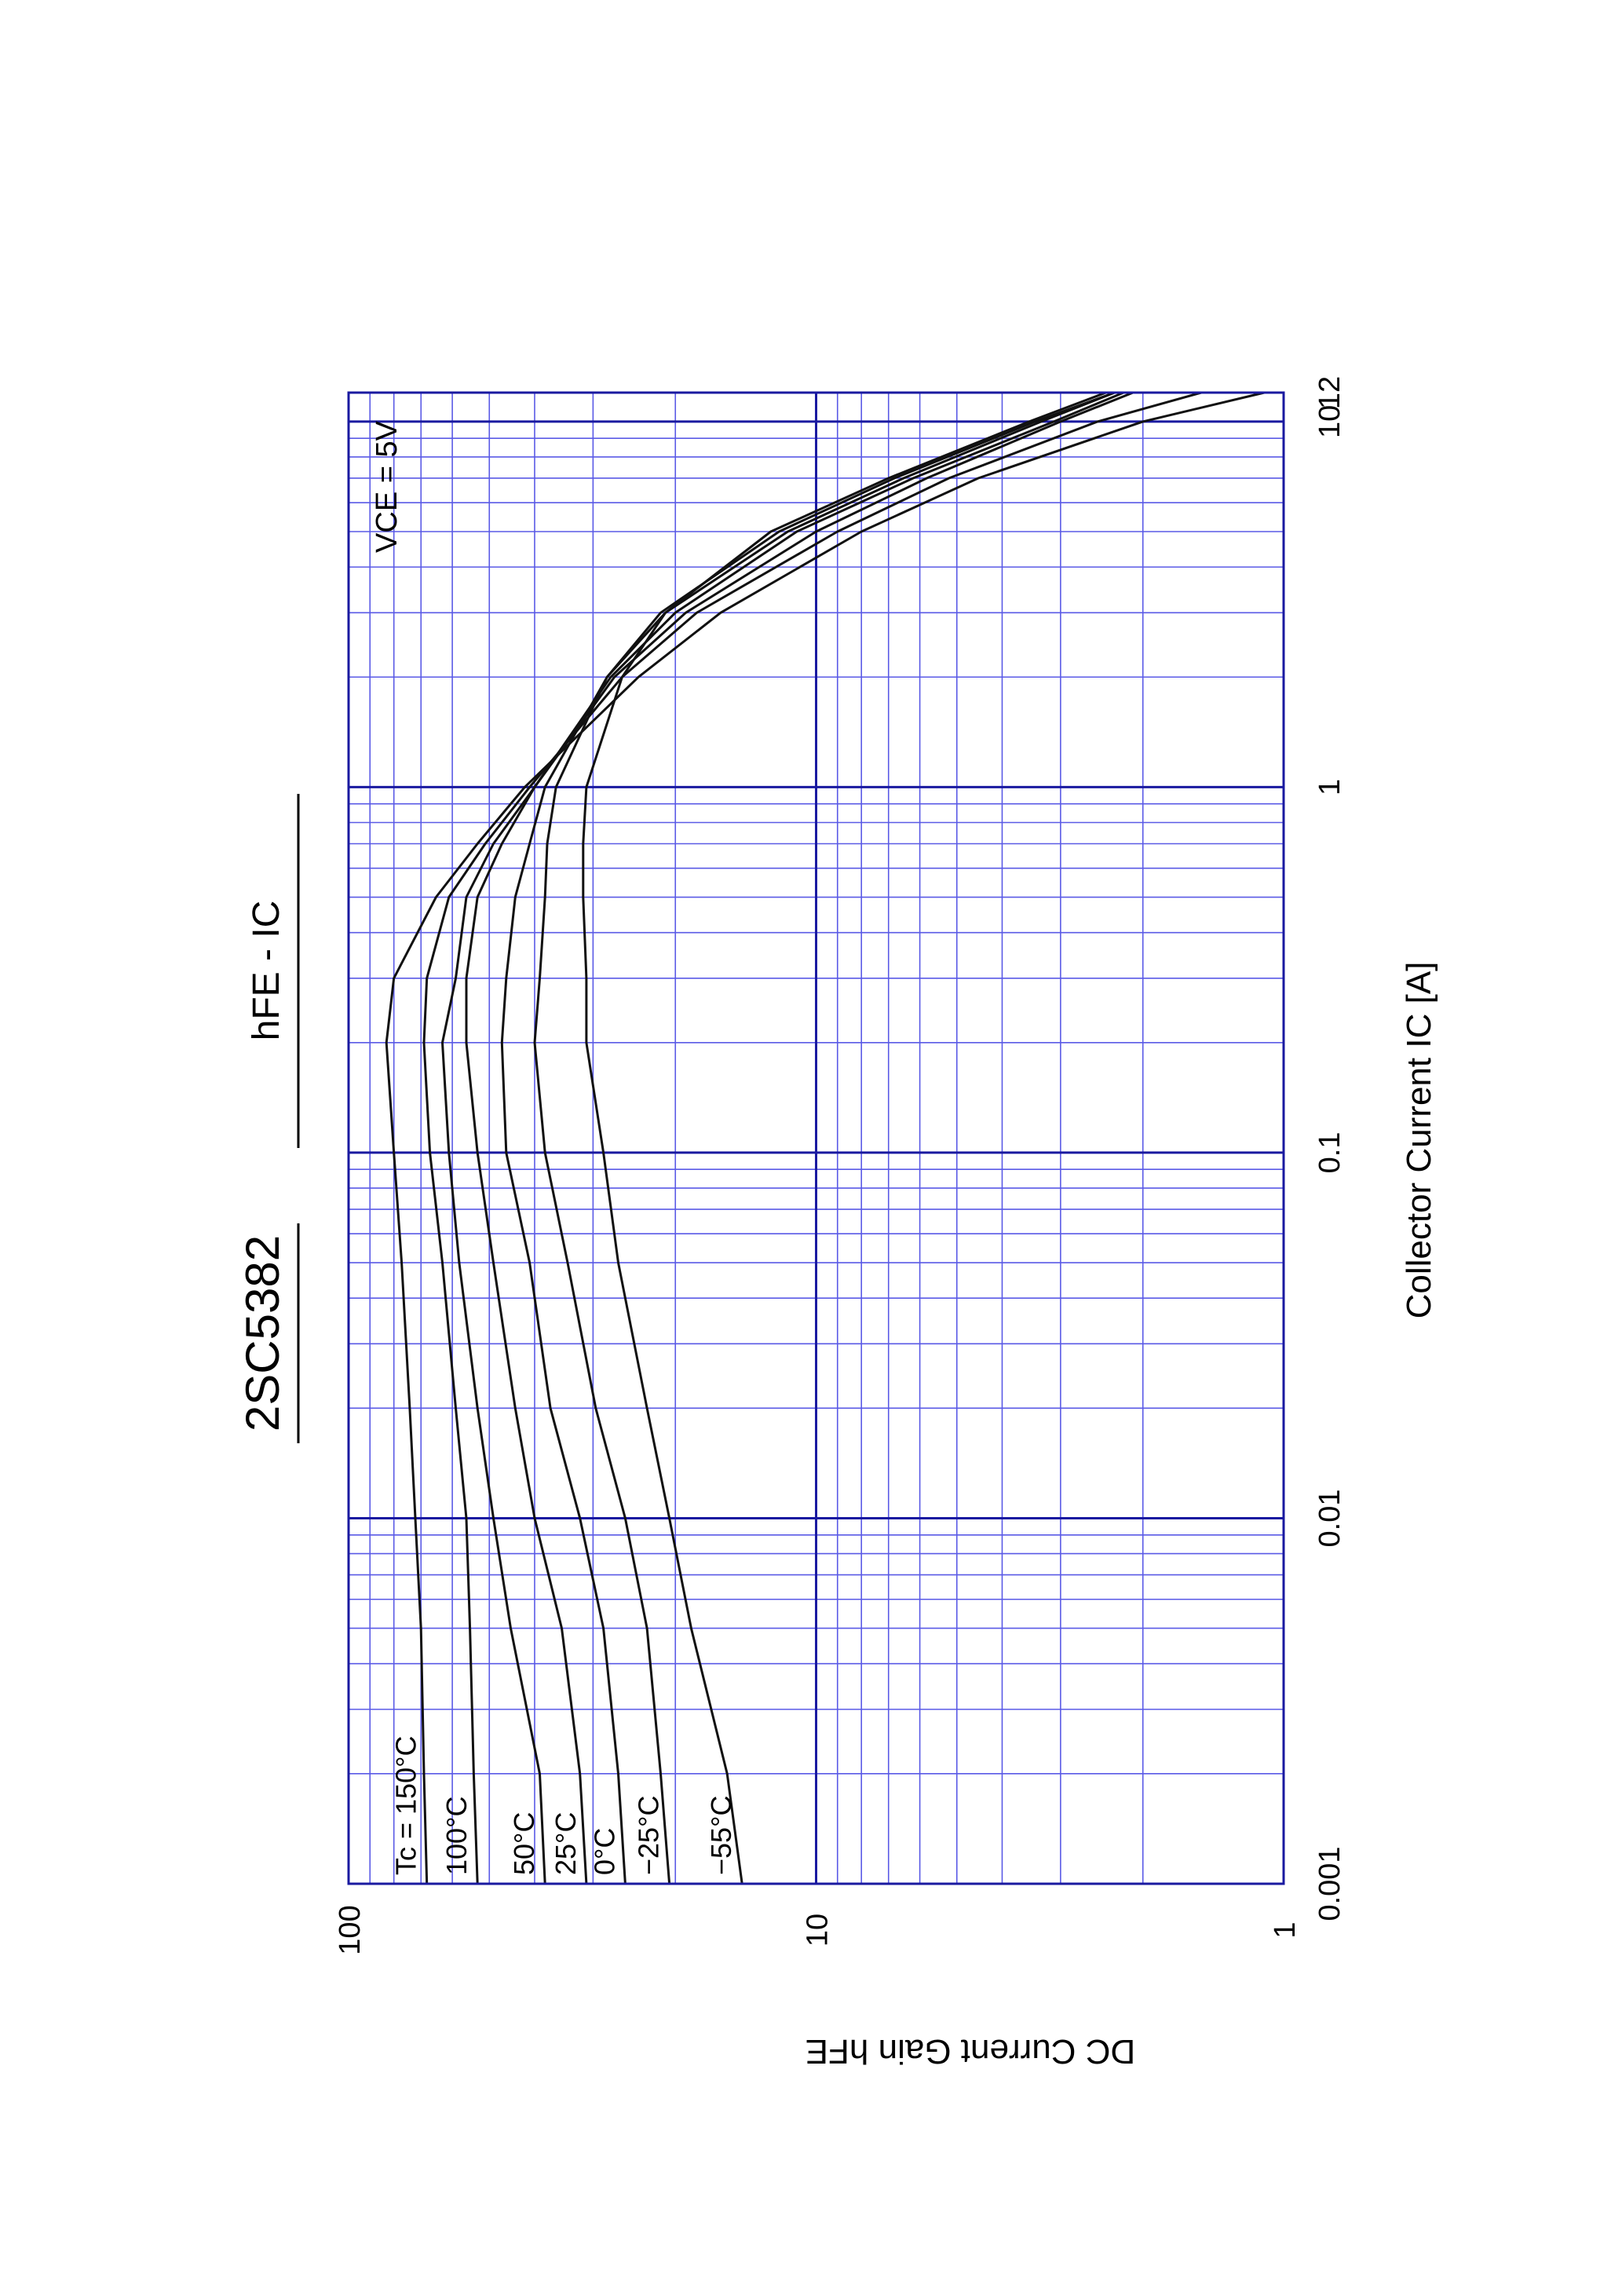  What do you see at coordinates (1329, 393) in the screenshot?
I see `x-tick-label: 12` at bounding box center [1329, 393].